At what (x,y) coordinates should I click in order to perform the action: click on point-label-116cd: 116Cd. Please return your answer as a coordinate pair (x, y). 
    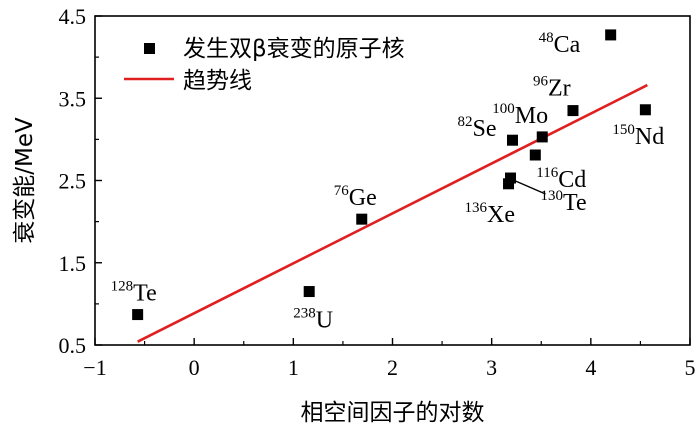
    Looking at the image, I should click on (561, 179).